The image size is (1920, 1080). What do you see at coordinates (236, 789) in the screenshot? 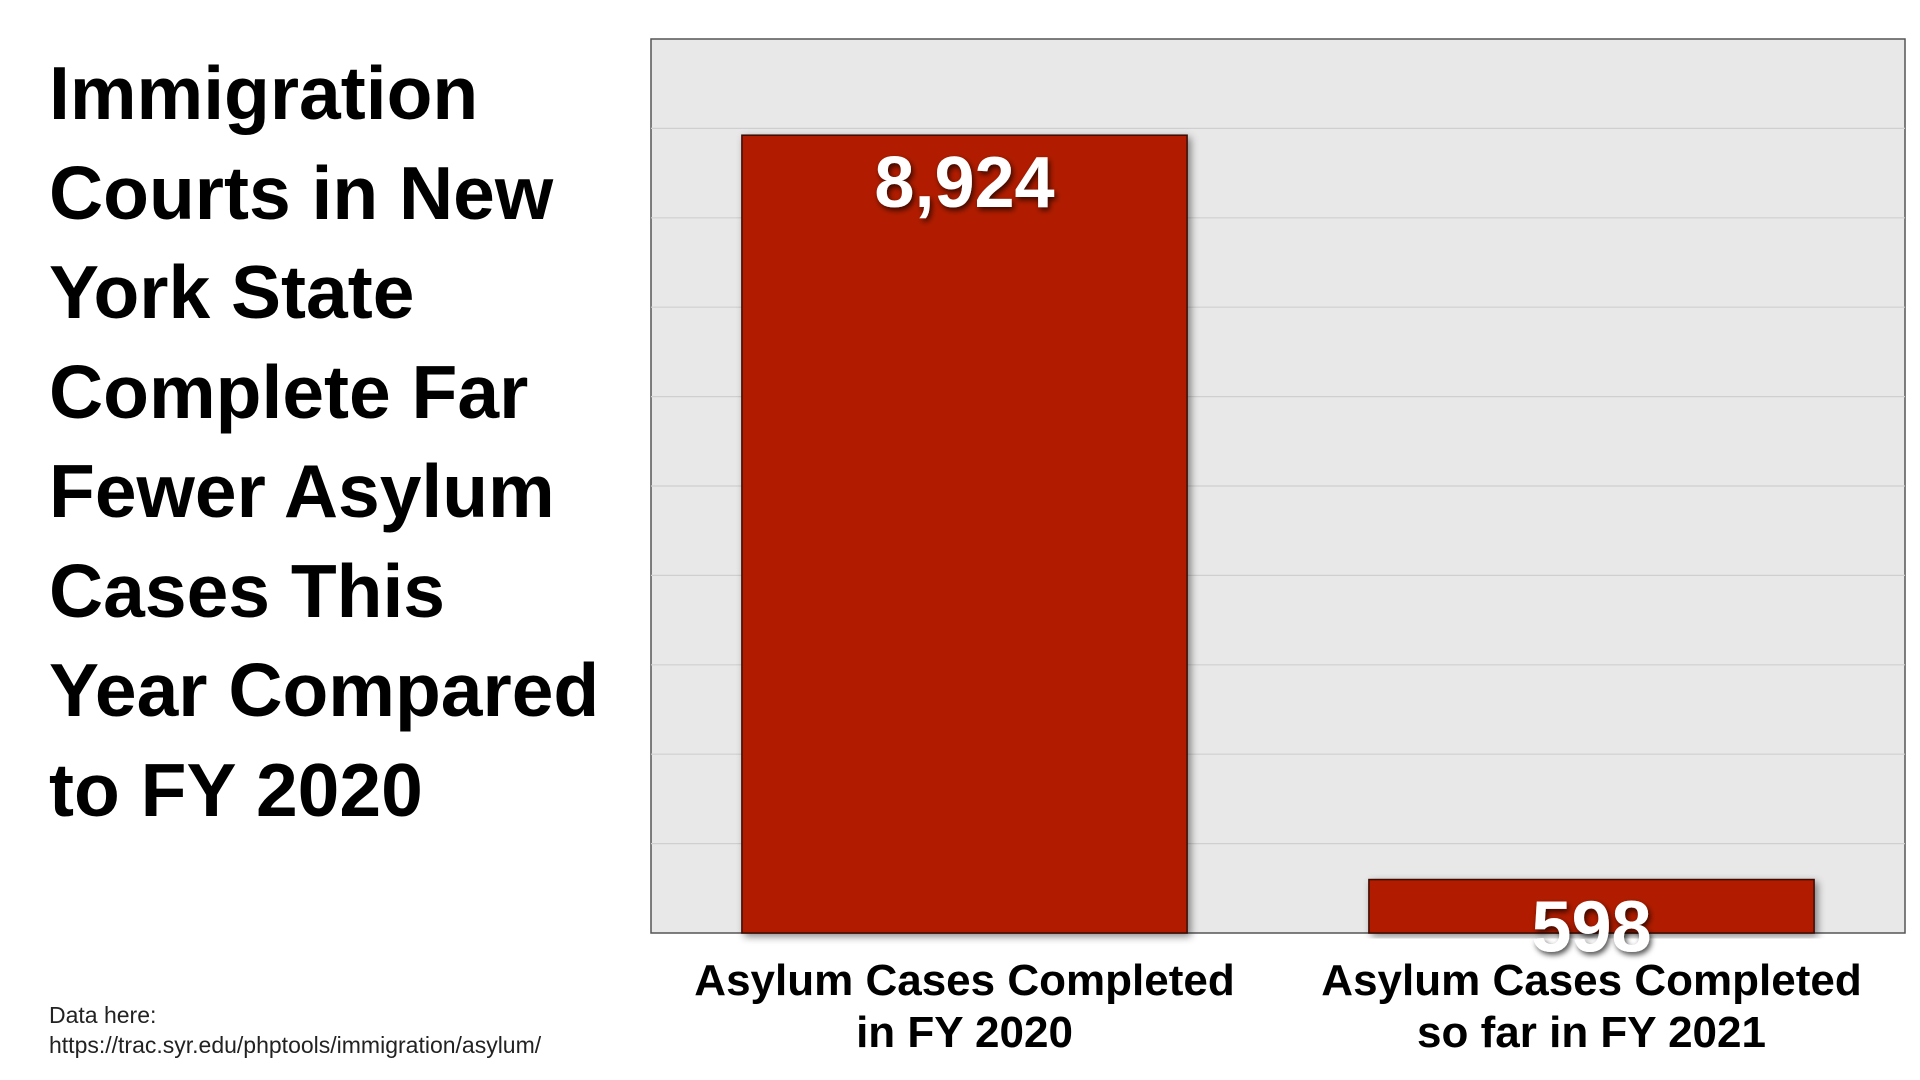
I see `page-title-line: to FY 2020` at bounding box center [236, 789].